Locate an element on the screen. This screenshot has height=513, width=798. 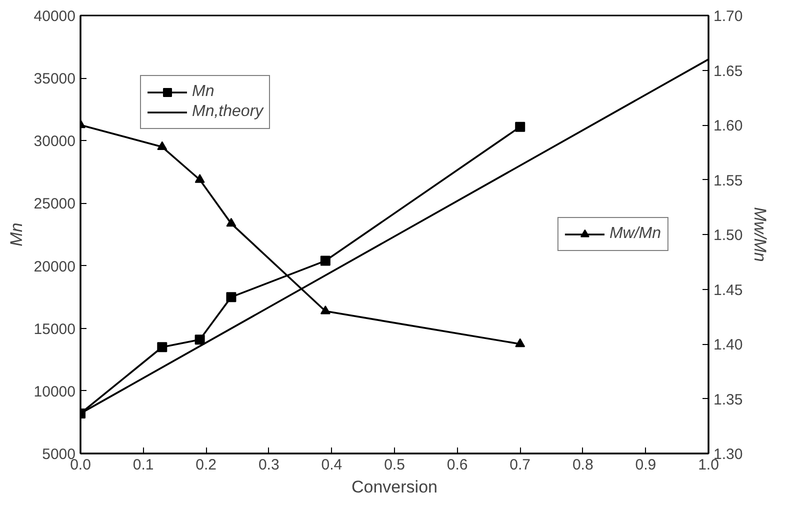
x-tick-label: 0.4 is located at coordinates (331, 465).